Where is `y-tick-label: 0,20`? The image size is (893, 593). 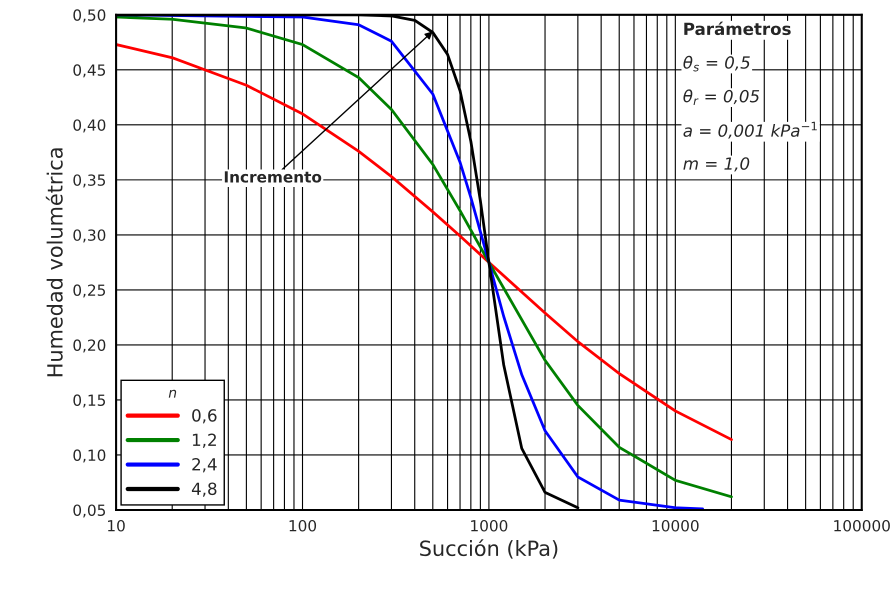
y-tick-label: 0,20 is located at coordinates (89, 346).